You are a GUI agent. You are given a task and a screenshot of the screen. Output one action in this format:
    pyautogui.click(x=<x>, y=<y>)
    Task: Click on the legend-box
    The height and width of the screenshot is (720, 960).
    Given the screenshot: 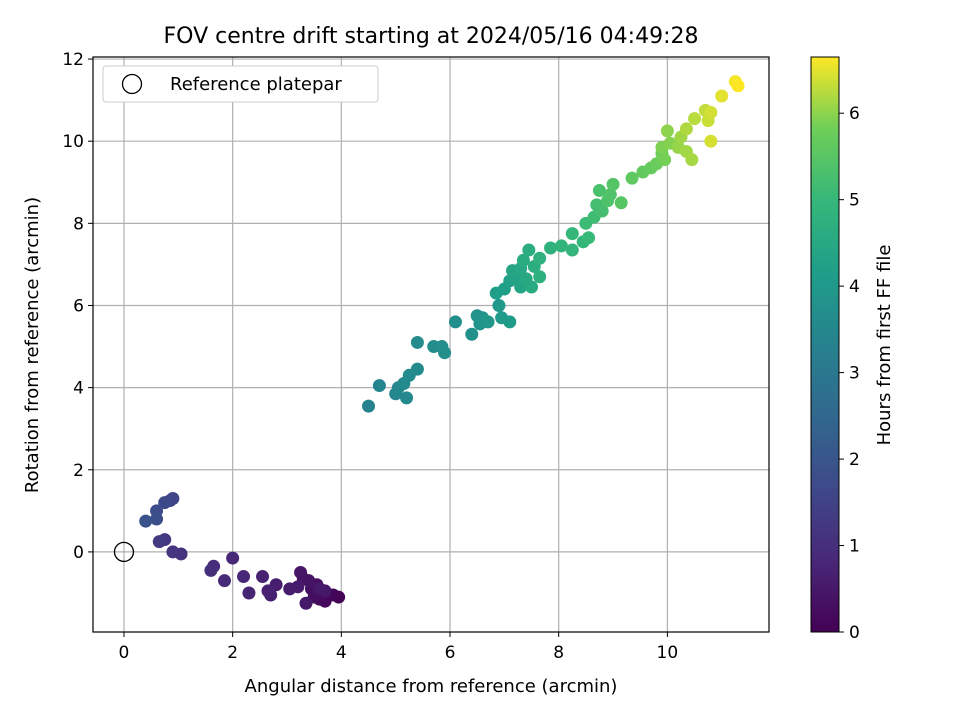 What is the action you would take?
    pyautogui.click(x=240, y=84)
    